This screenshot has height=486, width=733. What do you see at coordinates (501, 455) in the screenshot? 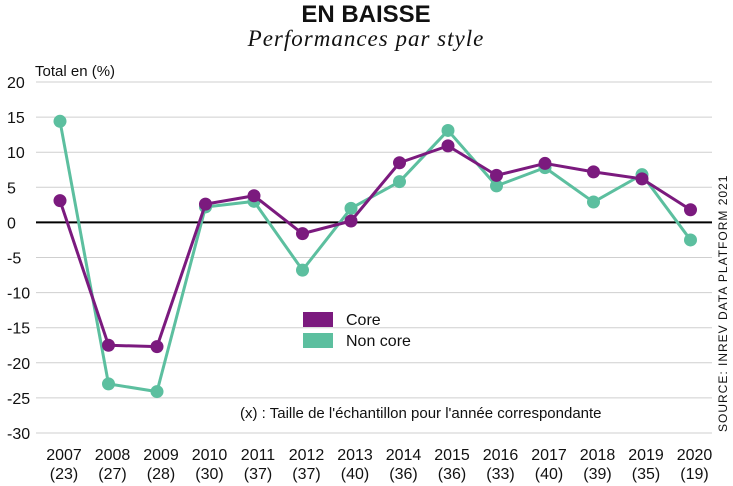
I see `x-tick-label: 2016` at bounding box center [501, 455].